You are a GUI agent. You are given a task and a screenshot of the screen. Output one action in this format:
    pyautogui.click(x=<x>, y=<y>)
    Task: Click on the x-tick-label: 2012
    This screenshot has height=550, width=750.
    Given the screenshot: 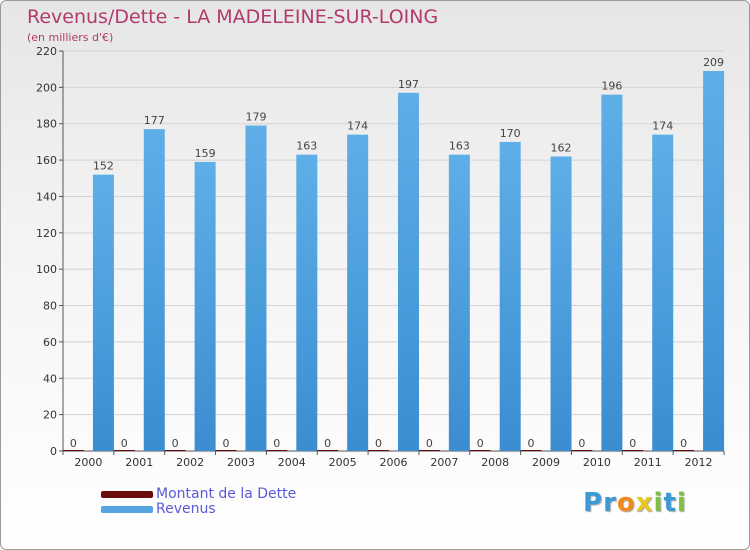 What is the action you would take?
    pyautogui.click(x=699, y=462)
    